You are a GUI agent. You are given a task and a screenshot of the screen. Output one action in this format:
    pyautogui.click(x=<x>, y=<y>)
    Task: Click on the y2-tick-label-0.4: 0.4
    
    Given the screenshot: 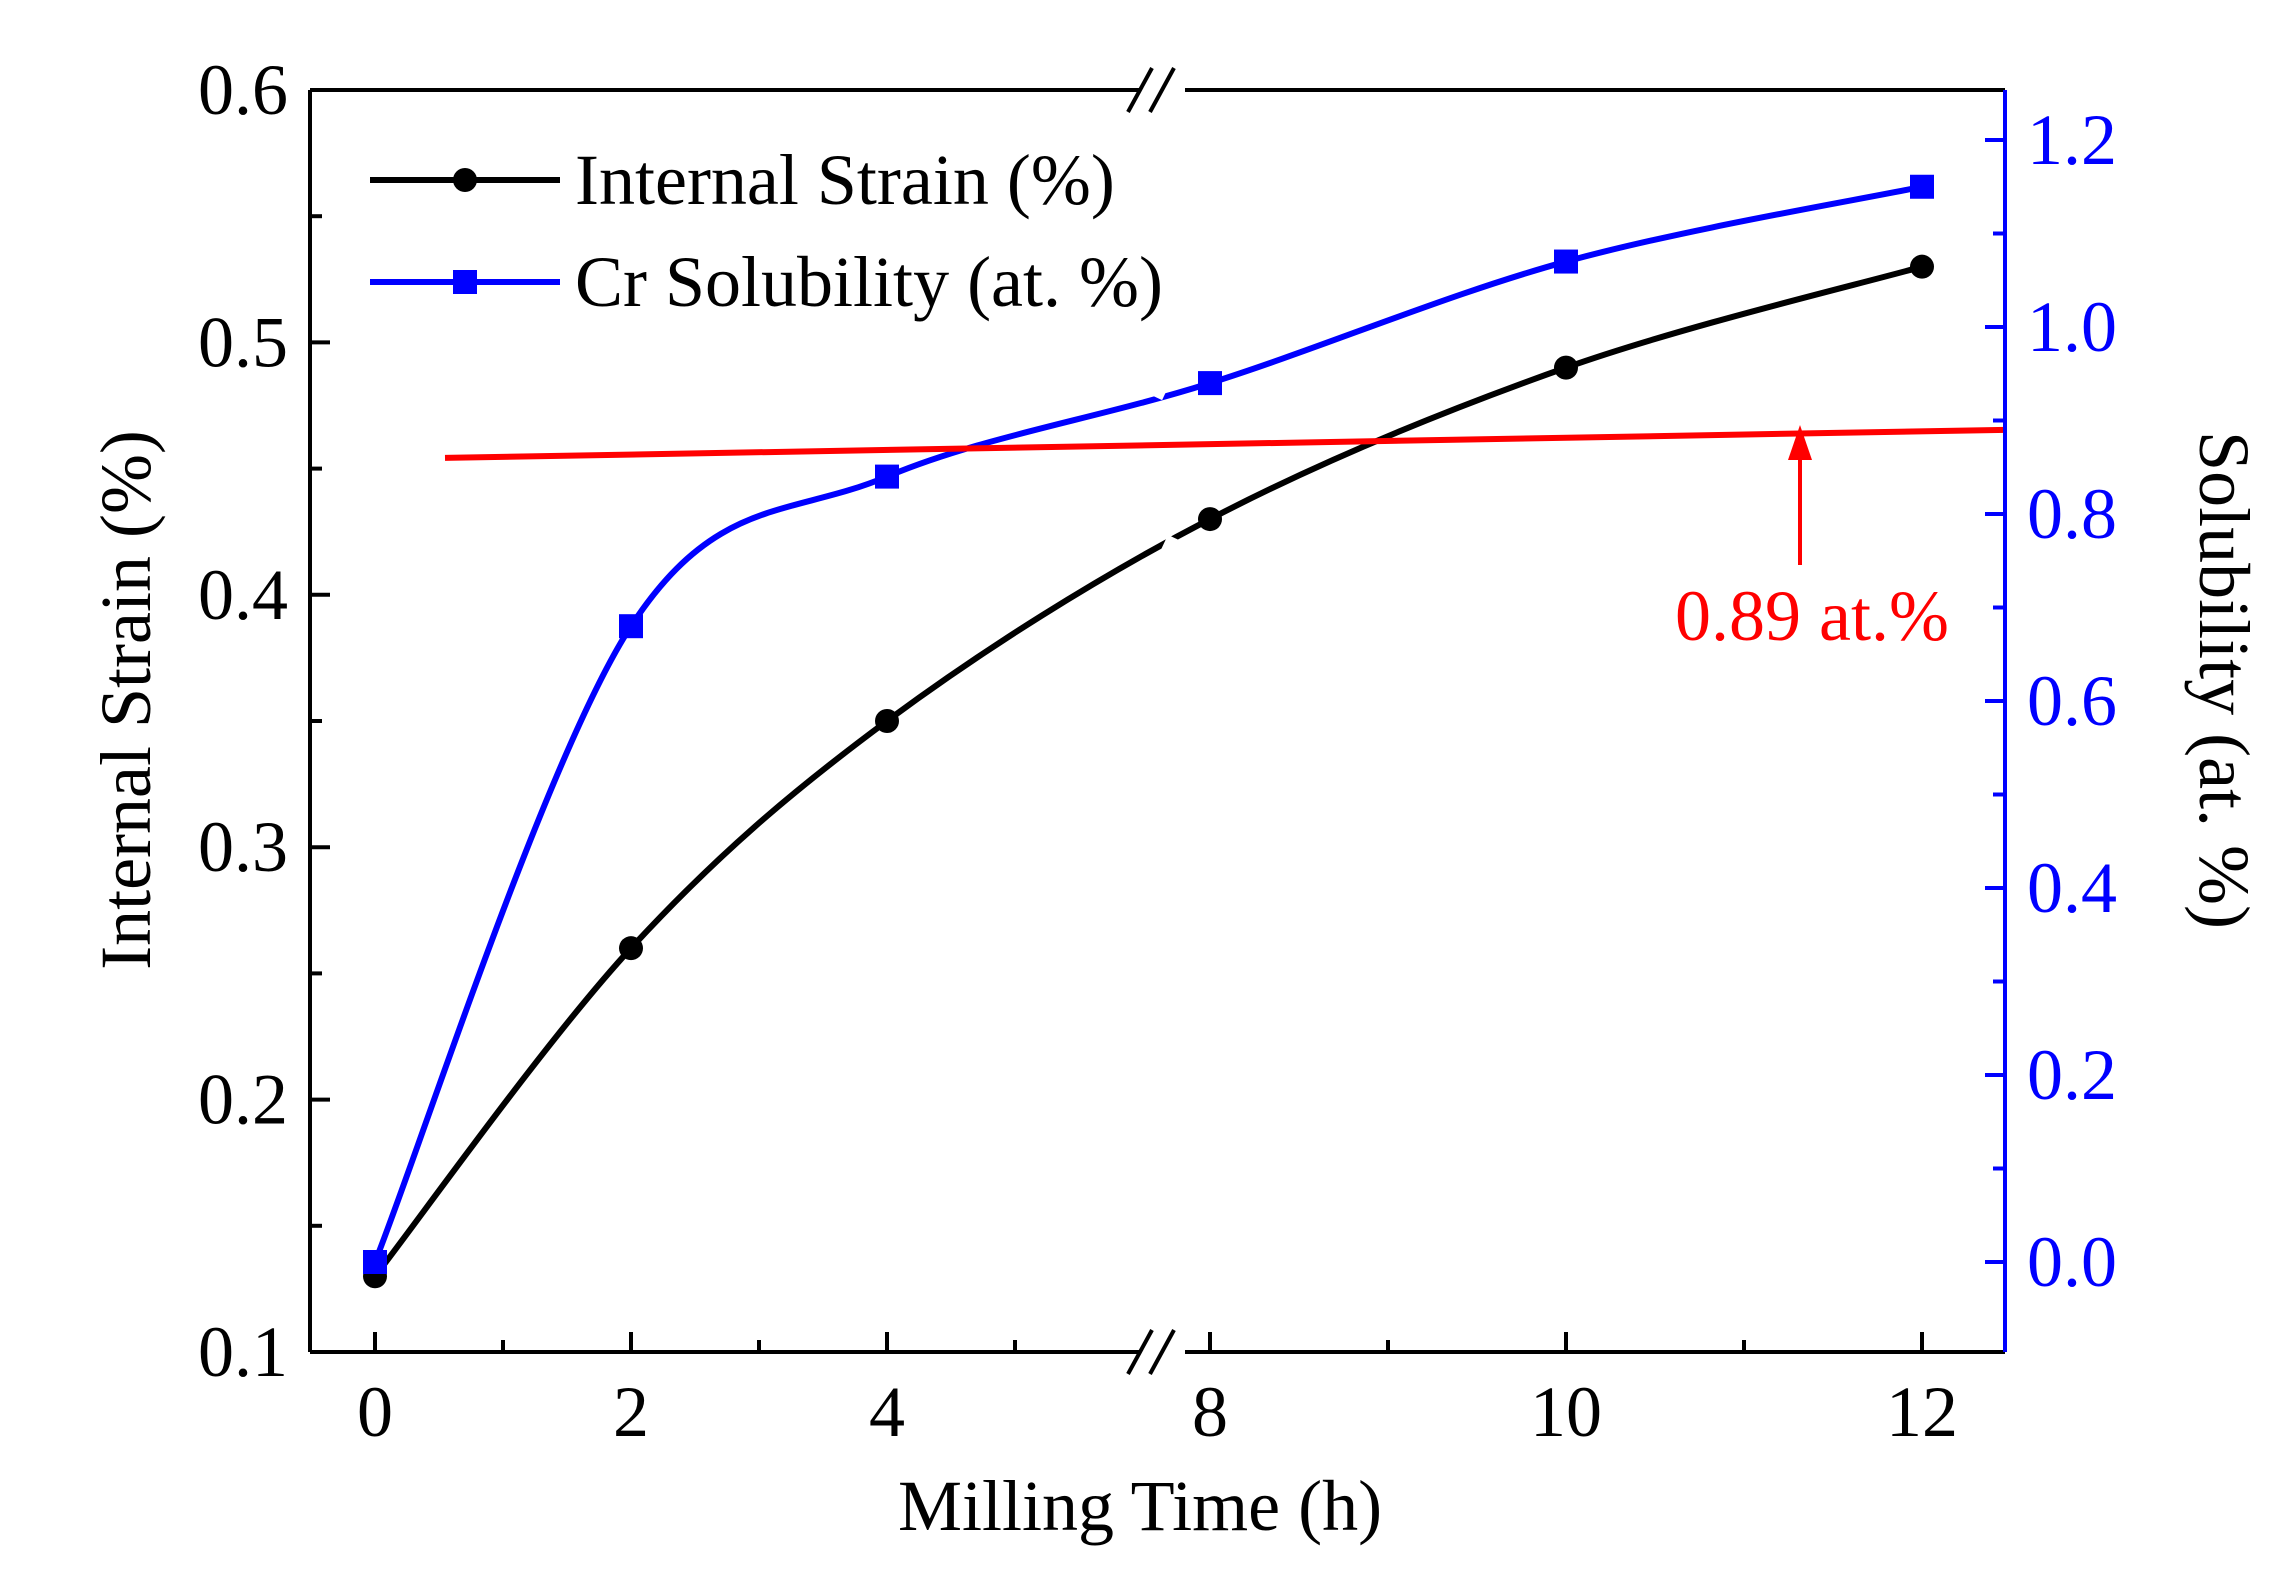 What is the action you would take?
    pyautogui.click(x=2072, y=888)
    